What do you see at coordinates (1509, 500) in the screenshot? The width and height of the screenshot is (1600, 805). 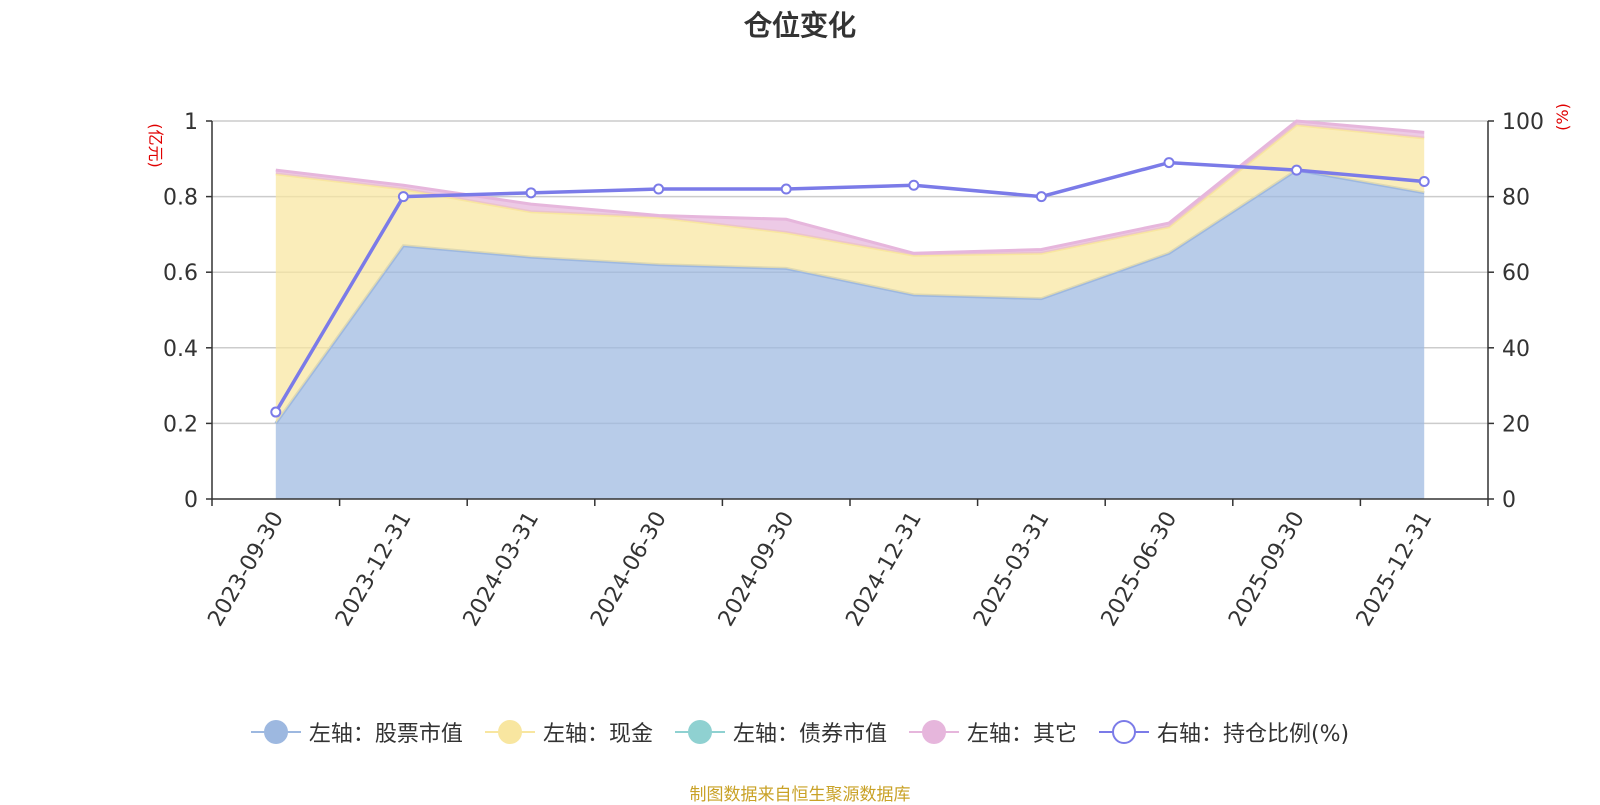 I see `right-tick-label: 0` at bounding box center [1509, 500].